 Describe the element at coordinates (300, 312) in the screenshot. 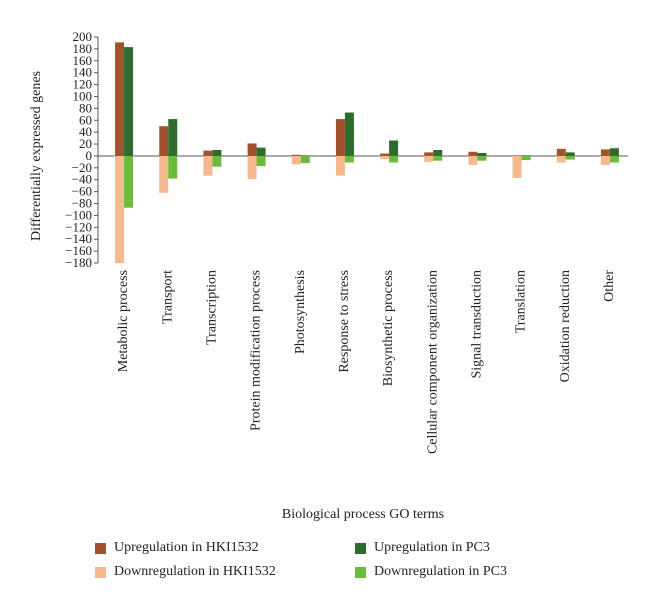

I see `x-tick-label: Photosynthesis` at that location.